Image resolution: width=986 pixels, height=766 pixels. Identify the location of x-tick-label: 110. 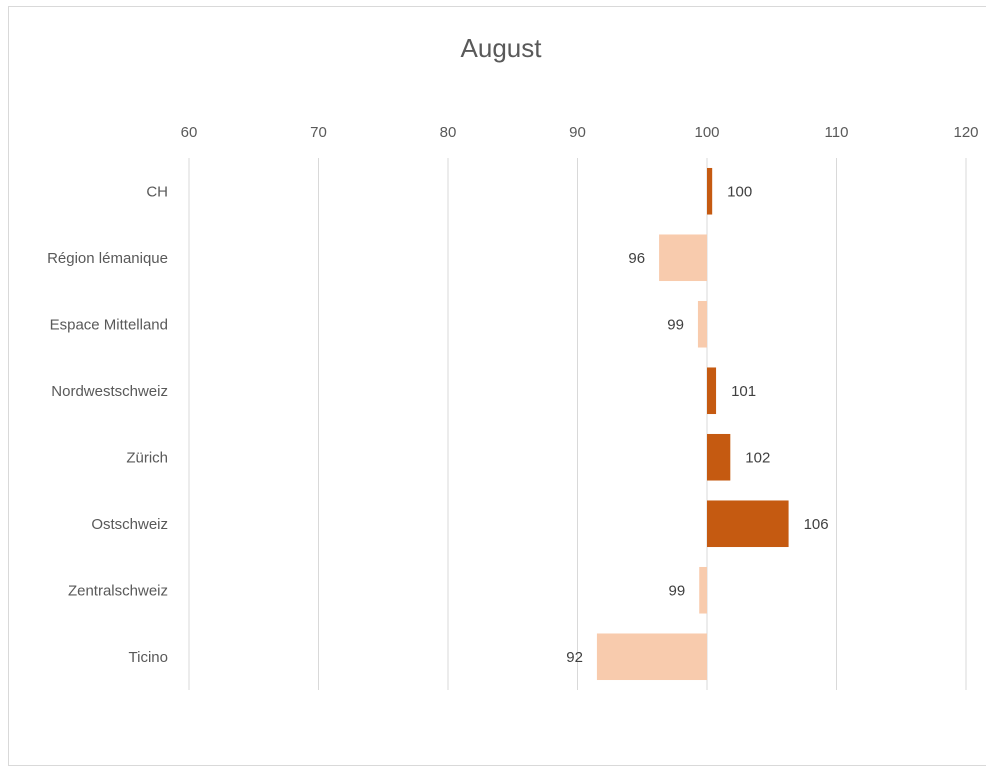
(837, 132).